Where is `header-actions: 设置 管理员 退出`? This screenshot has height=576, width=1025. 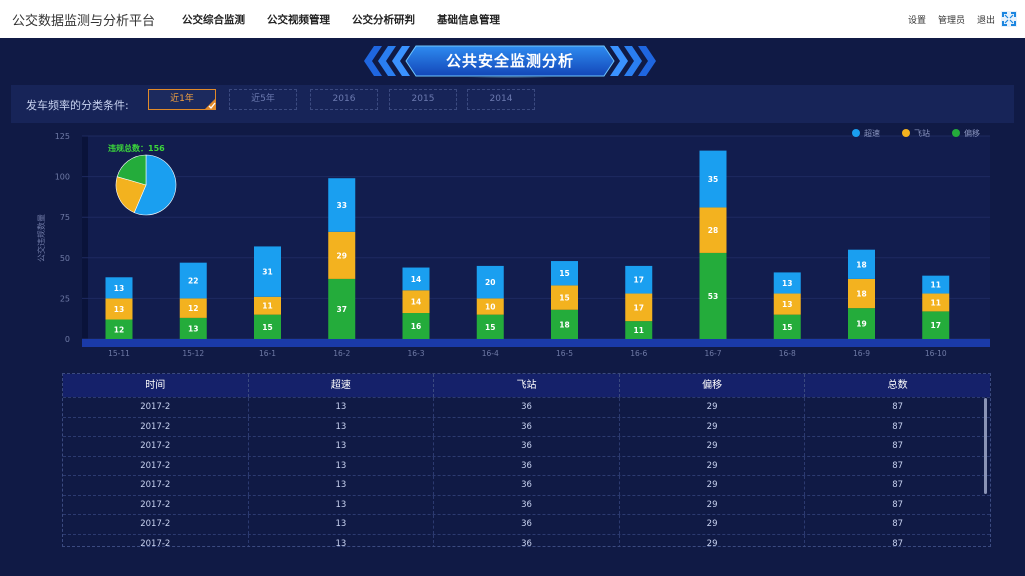 header-actions: 设置 管理员 退出 is located at coordinates (956, 19).